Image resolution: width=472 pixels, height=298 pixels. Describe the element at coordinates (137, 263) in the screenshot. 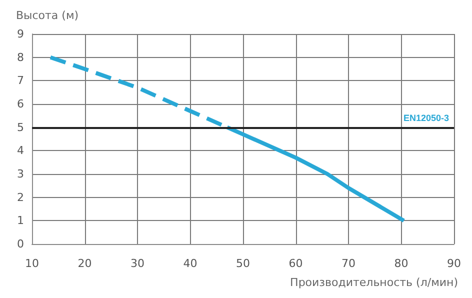

I see `x-tick-label: 30` at that location.